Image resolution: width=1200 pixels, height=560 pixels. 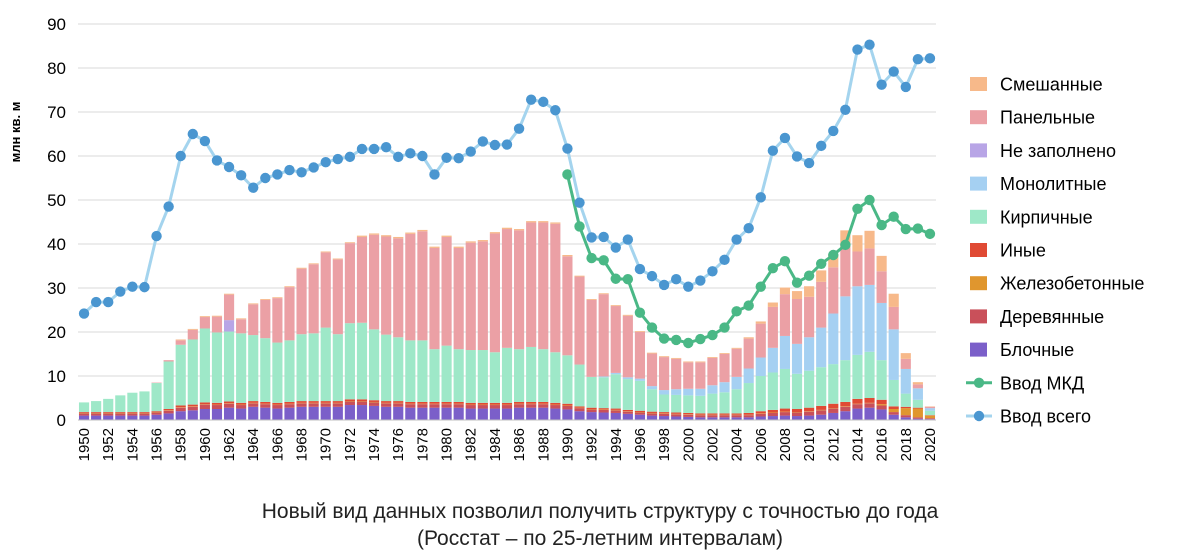 I want to click on x-tick-label: 1952, so click(x=108, y=444).